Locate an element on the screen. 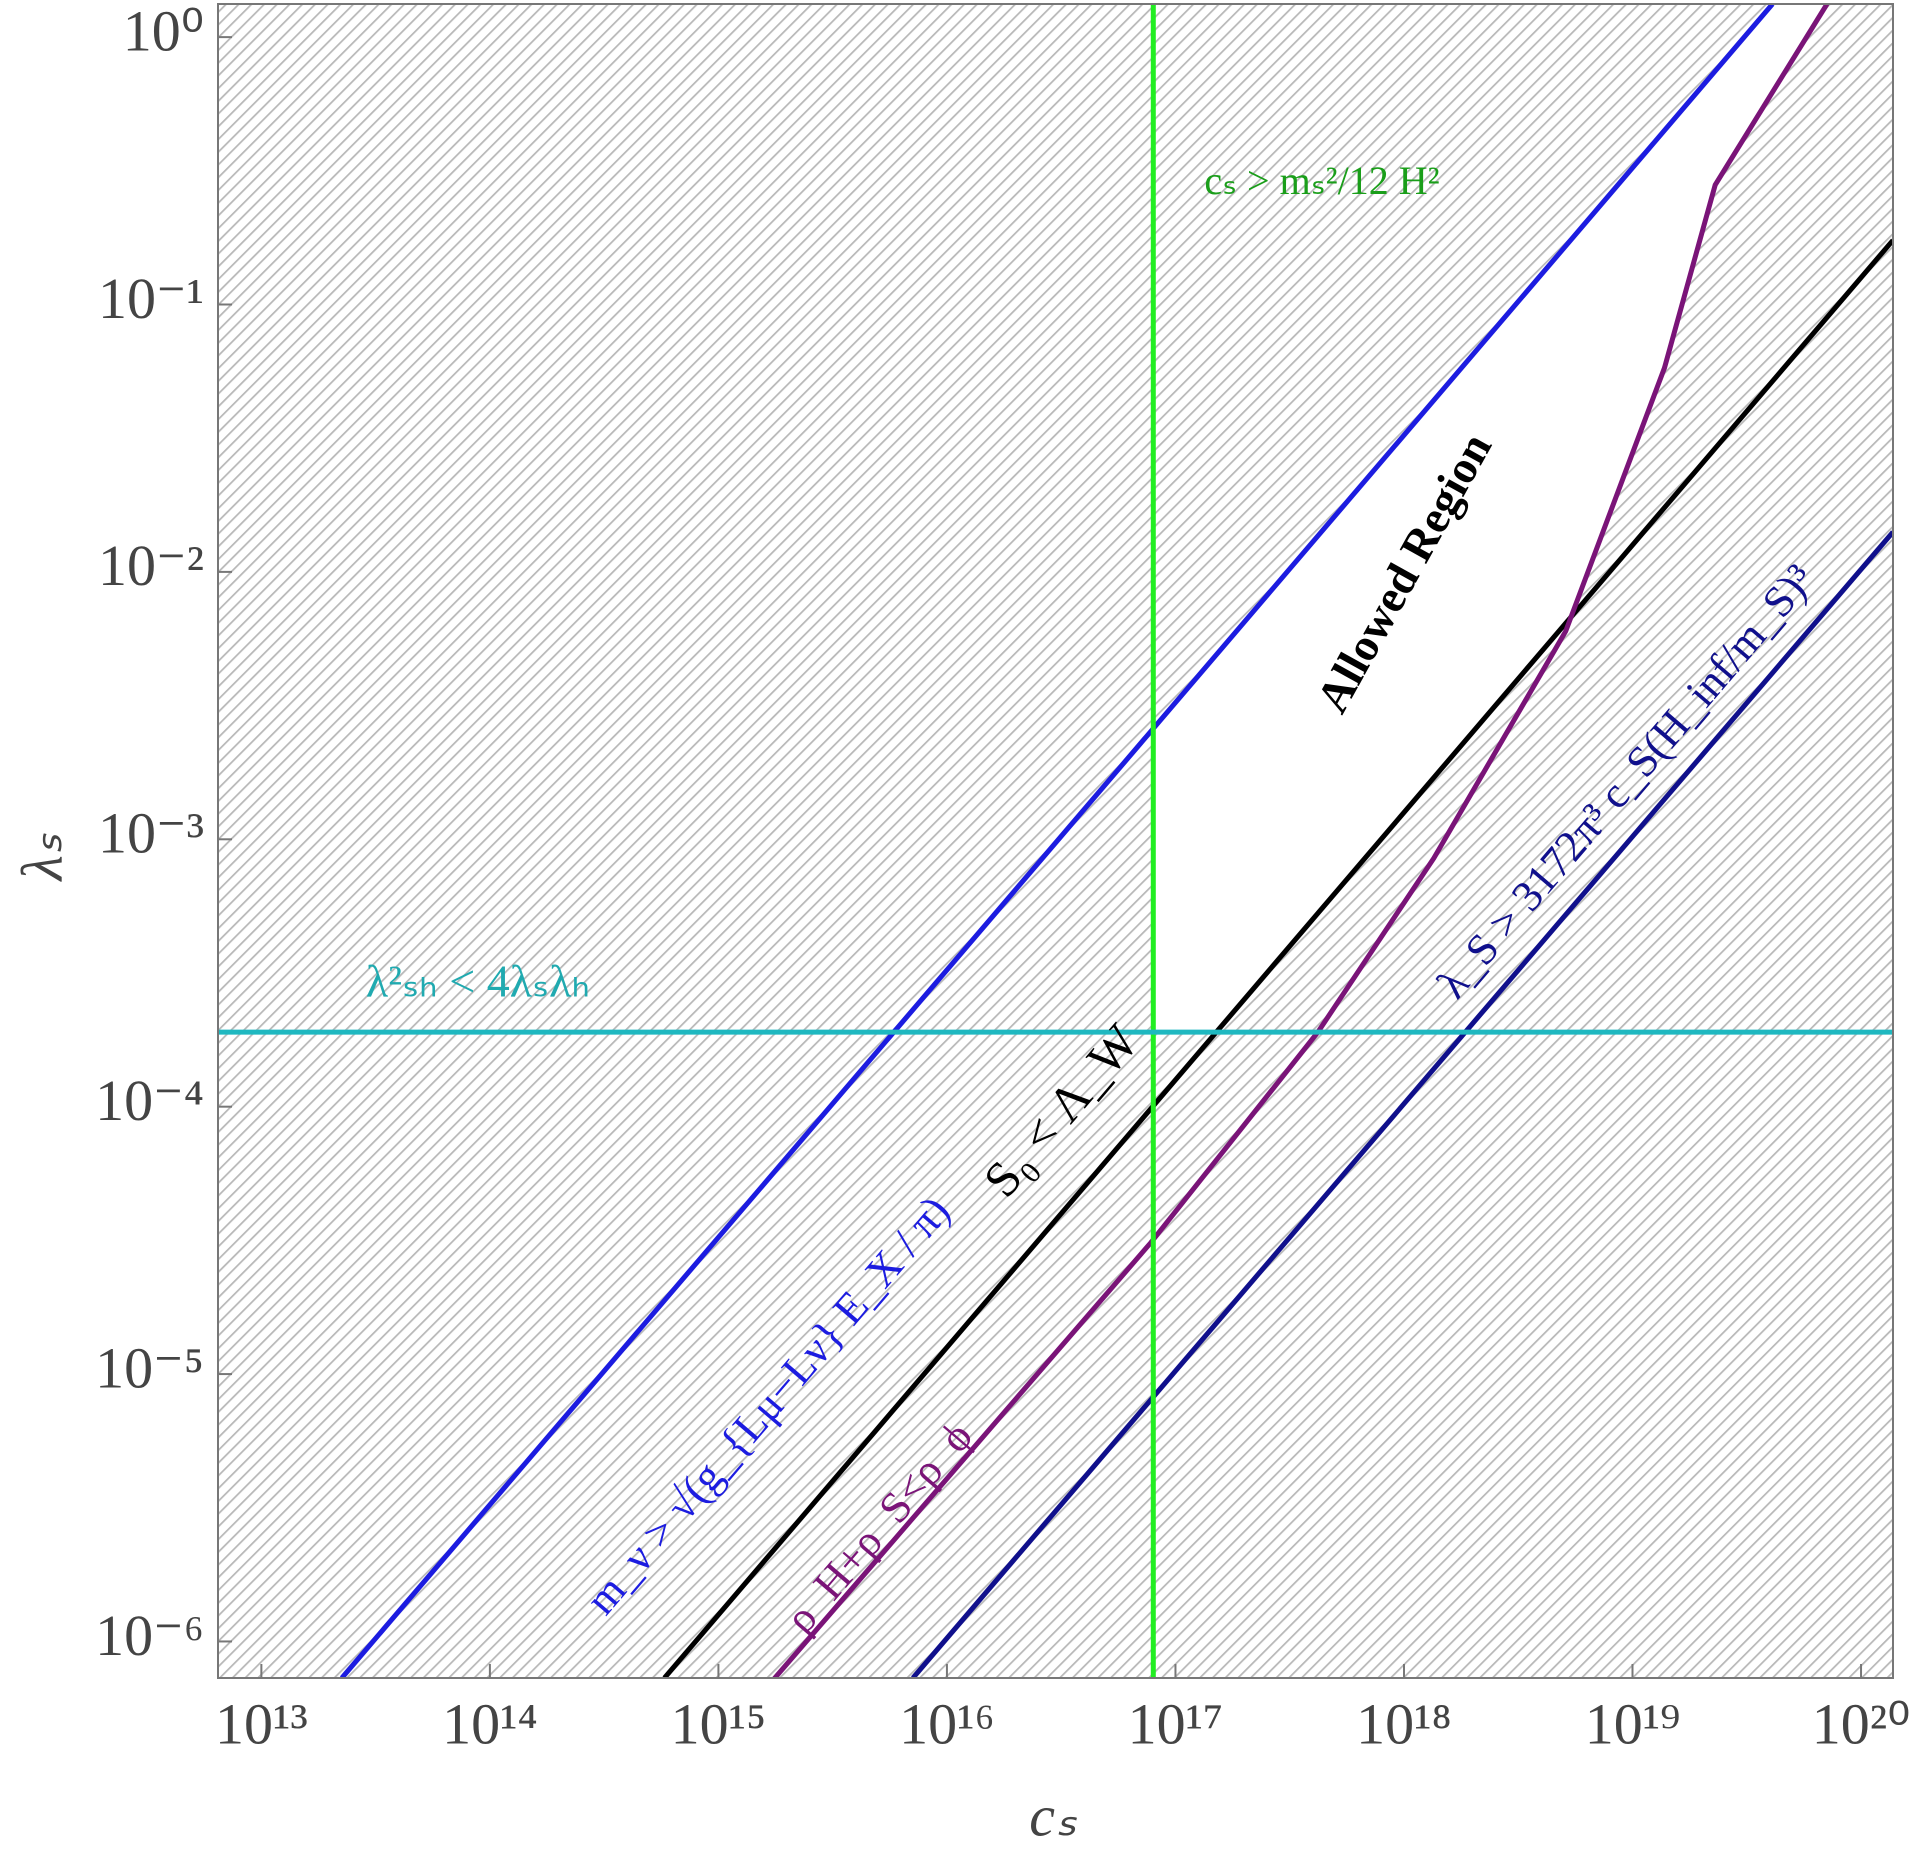 Image resolution: width=1920 pixels, height=1852 pixels. x-tick-label: 10¹³ is located at coordinates (261, 1723).